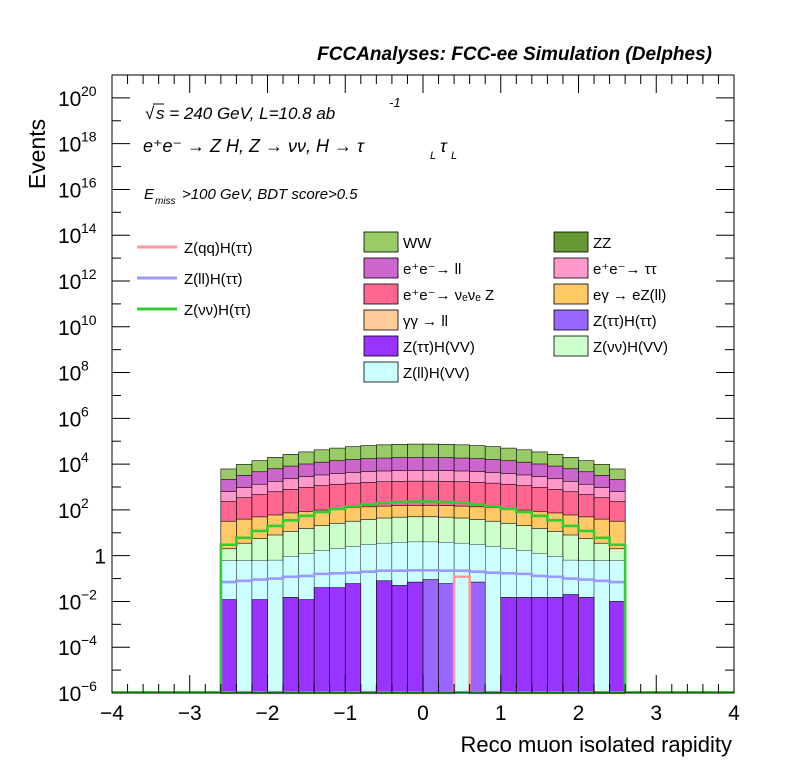  What do you see at coordinates (89, 320) in the screenshot?
I see `y-tick-label-exp: 10` at bounding box center [89, 320].